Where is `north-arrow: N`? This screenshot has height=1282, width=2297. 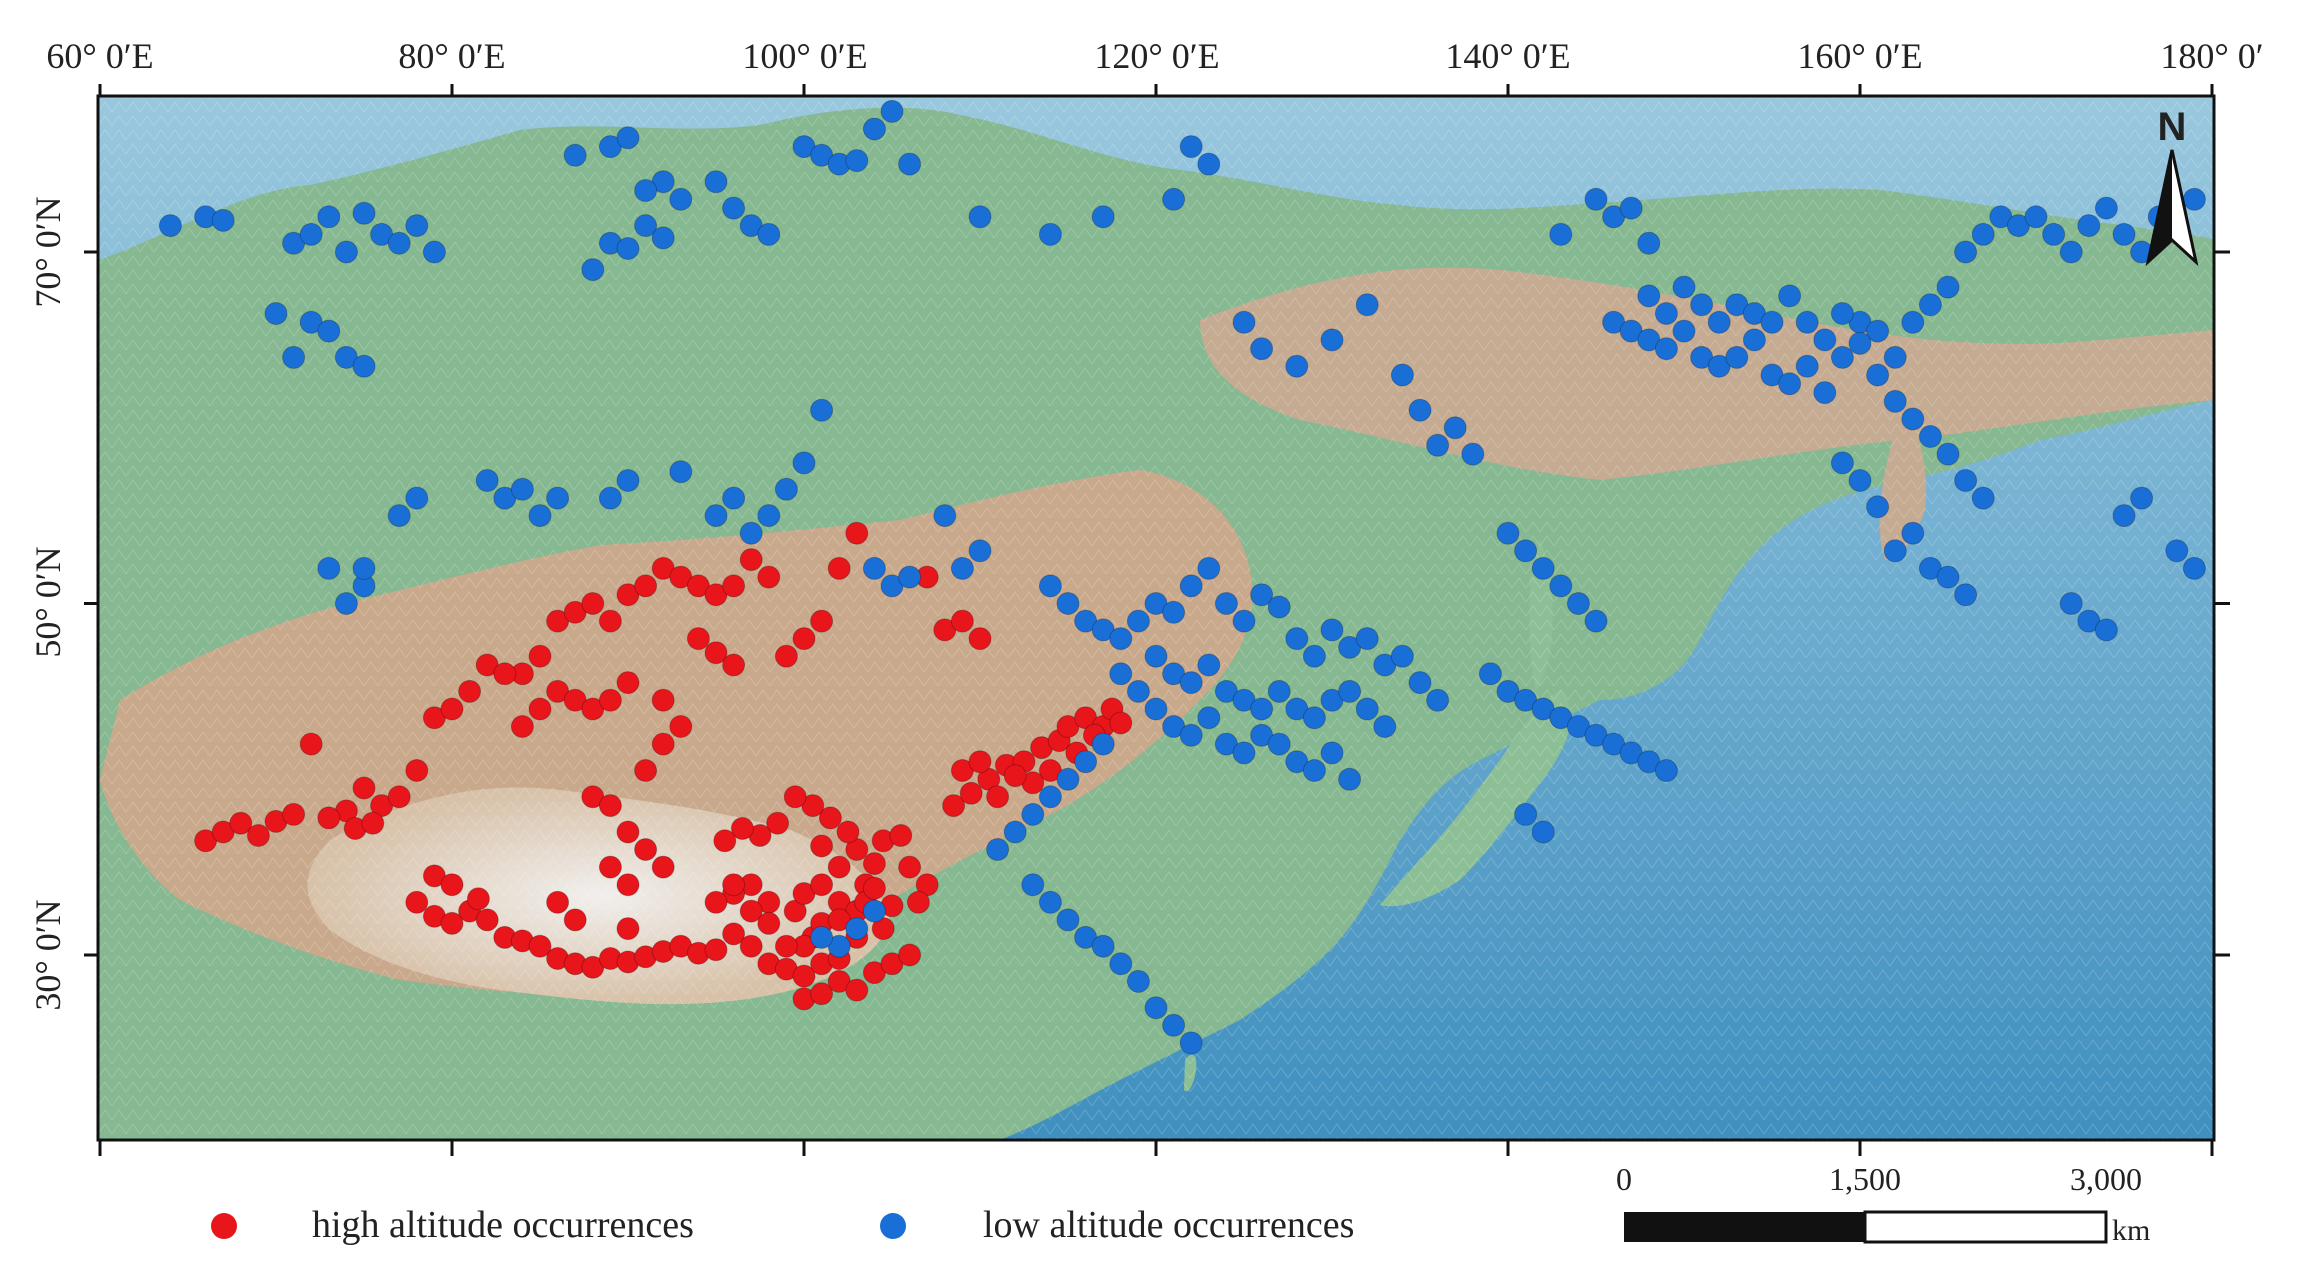 north-arrow: N is located at coordinates (2172, 186).